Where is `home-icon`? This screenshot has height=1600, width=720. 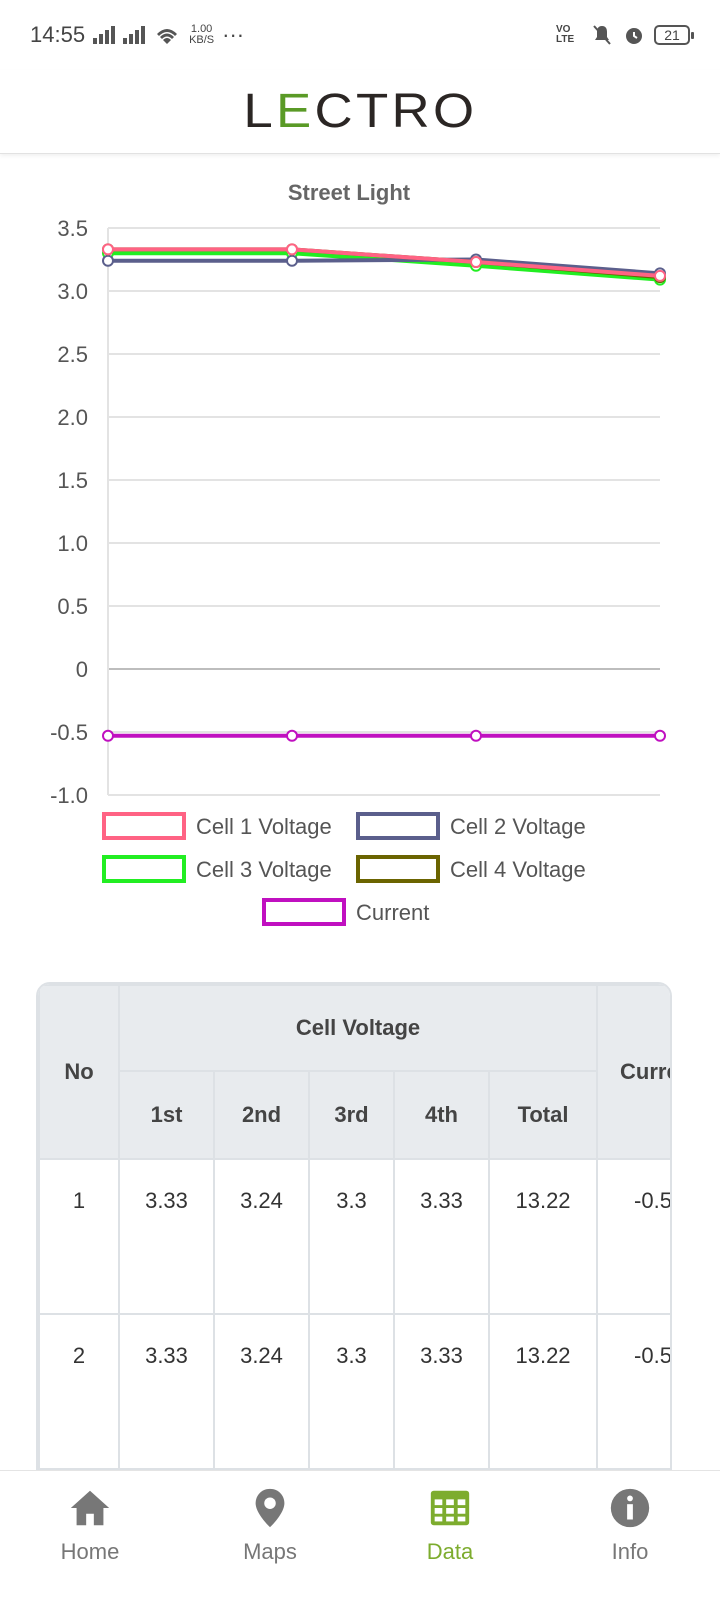 home-icon is located at coordinates (90, 1508).